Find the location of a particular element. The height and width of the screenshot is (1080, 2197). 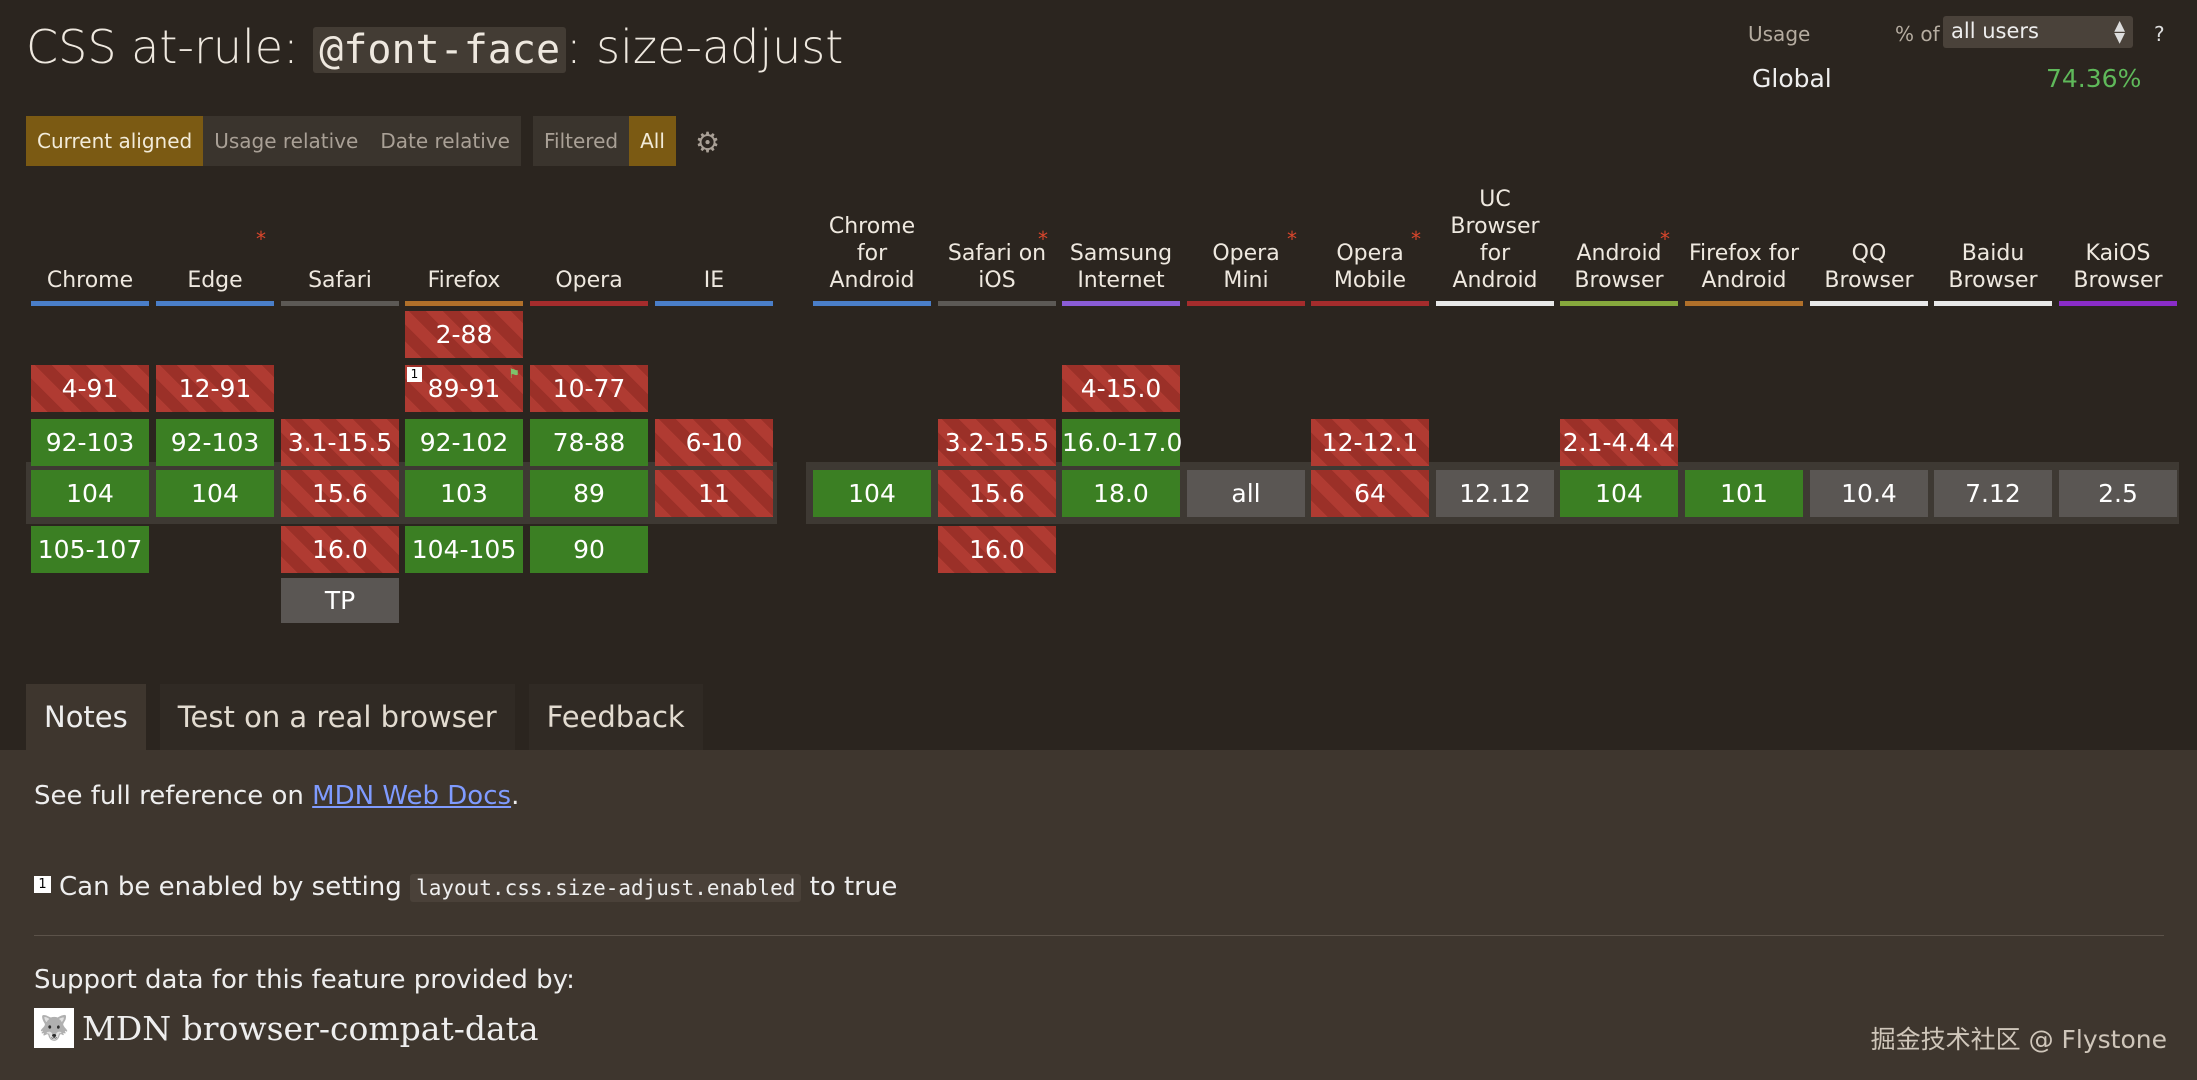

version-cell: 7.12 is located at coordinates (1993, 493).